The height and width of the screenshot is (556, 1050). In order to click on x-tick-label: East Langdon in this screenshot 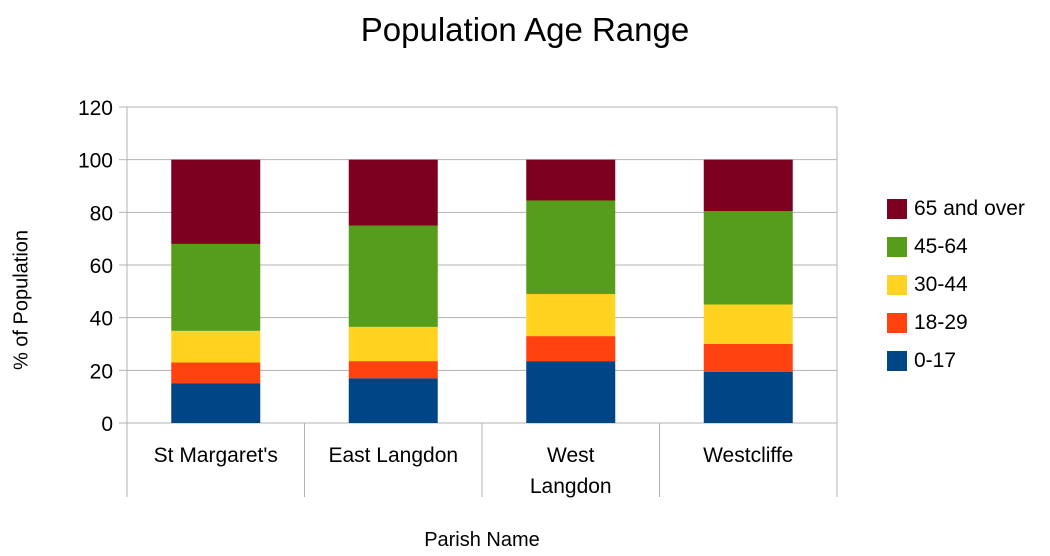, I will do `click(393, 455)`.